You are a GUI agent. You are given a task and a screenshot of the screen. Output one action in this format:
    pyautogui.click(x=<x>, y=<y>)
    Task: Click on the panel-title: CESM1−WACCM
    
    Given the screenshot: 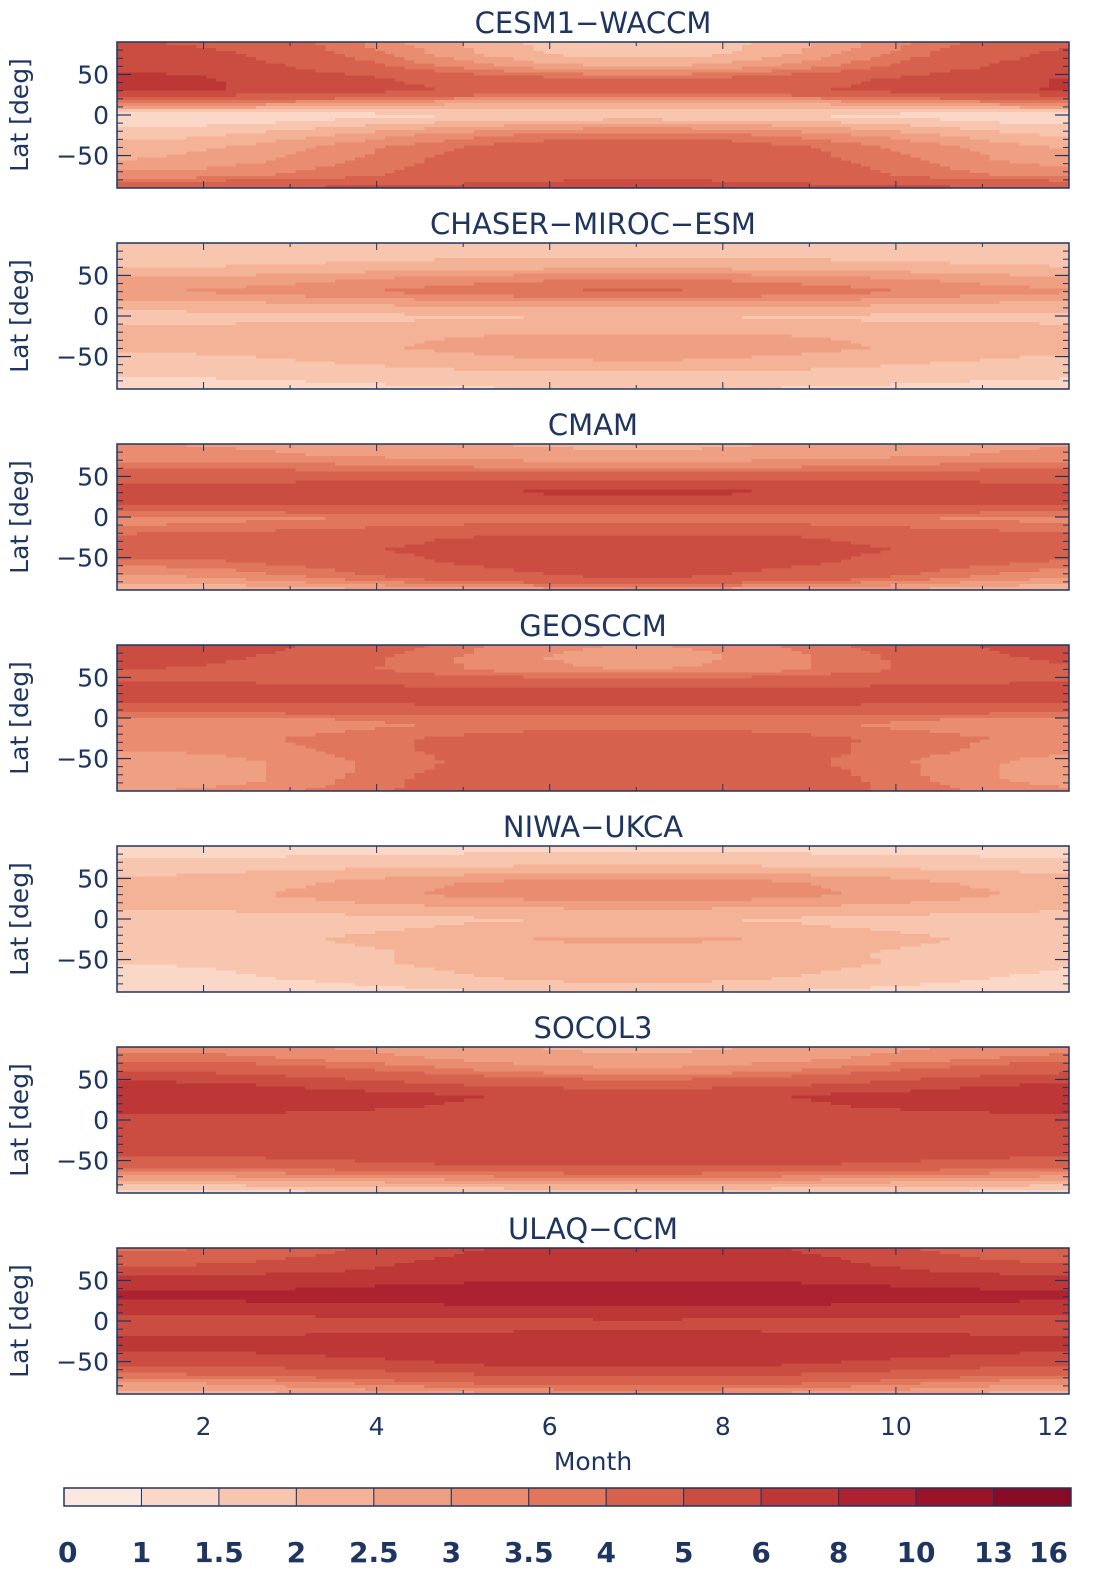 What is the action you would take?
    pyautogui.click(x=593, y=23)
    